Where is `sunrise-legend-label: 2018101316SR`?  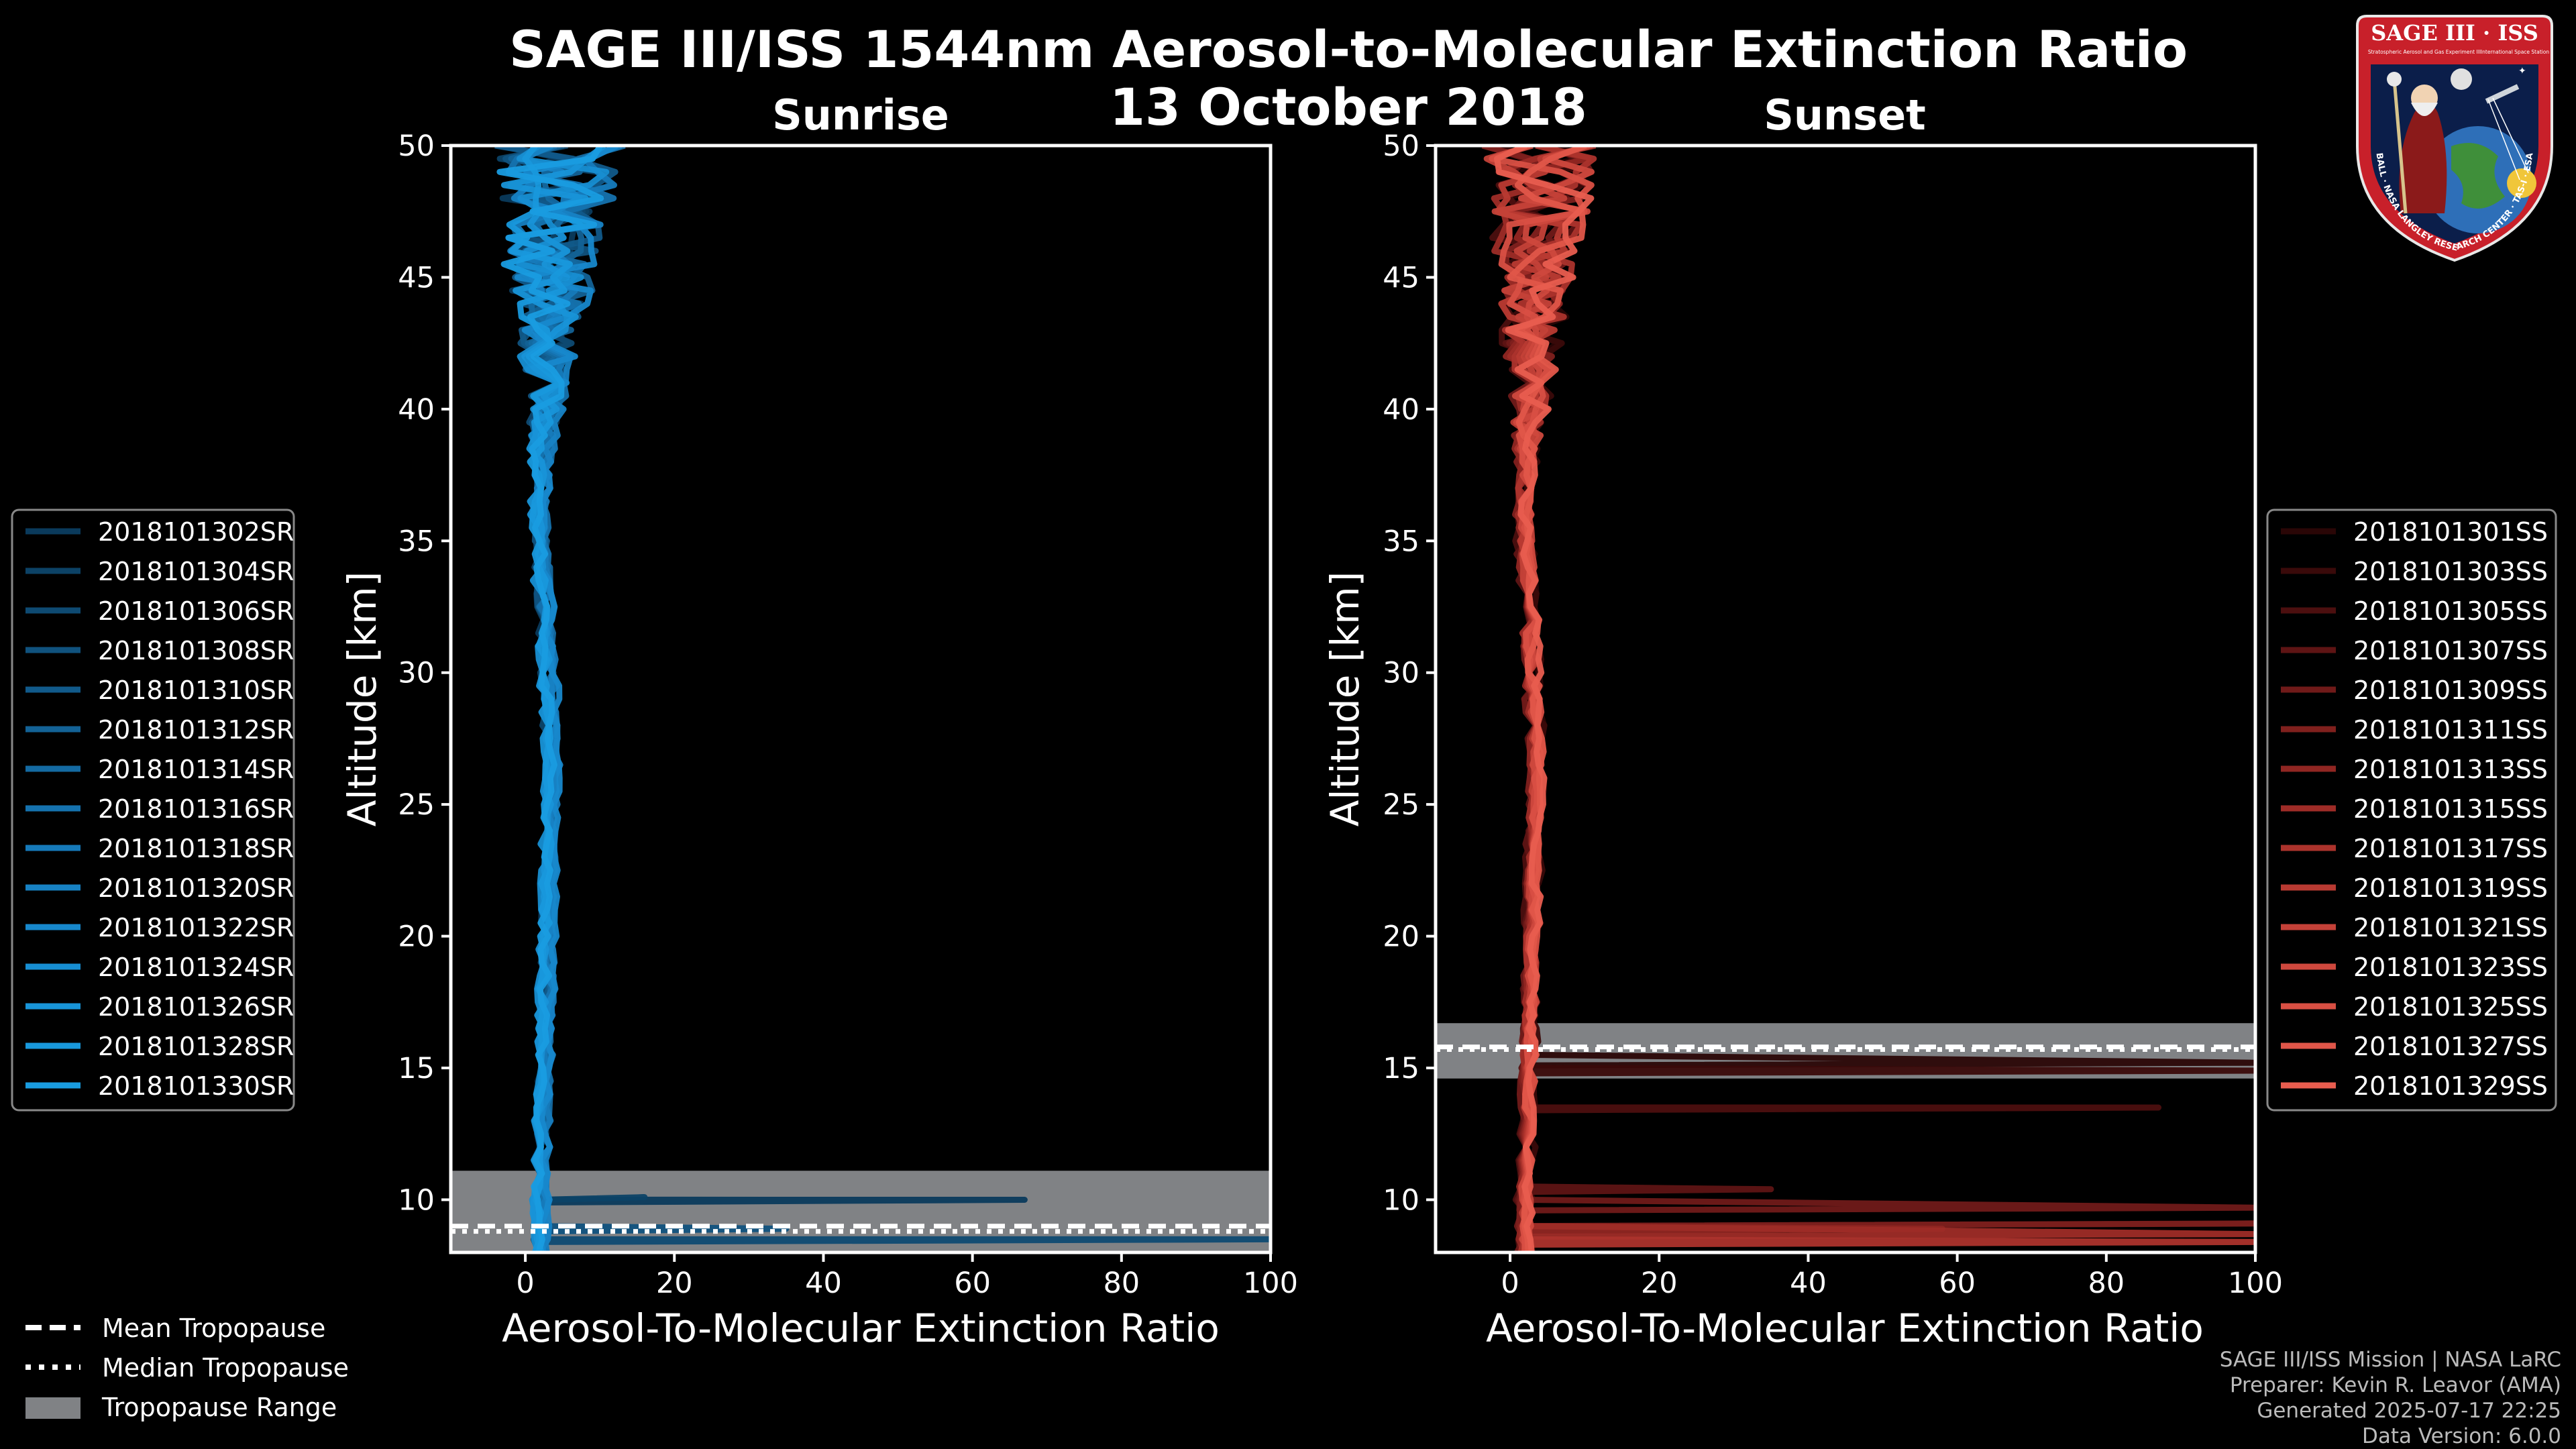
sunrise-legend-label: 2018101316SR is located at coordinates (196, 809).